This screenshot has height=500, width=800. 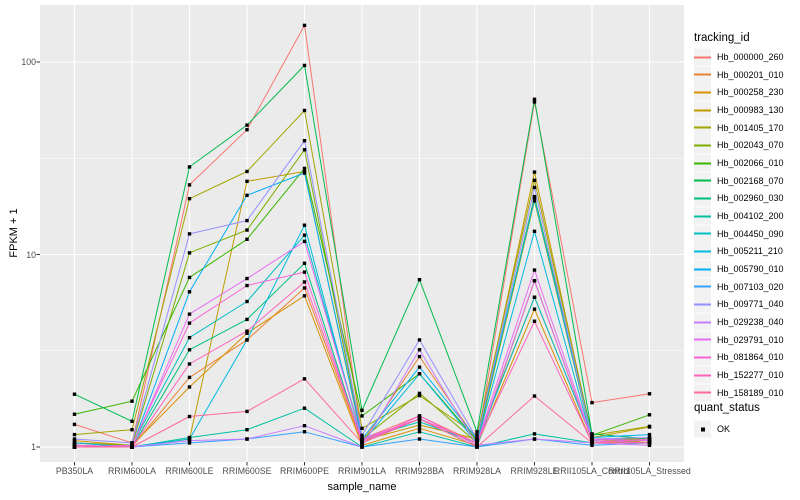 I want to click on legend-label-Hb_002043_070: Hb_002043_070, so click(x=750, y=145).